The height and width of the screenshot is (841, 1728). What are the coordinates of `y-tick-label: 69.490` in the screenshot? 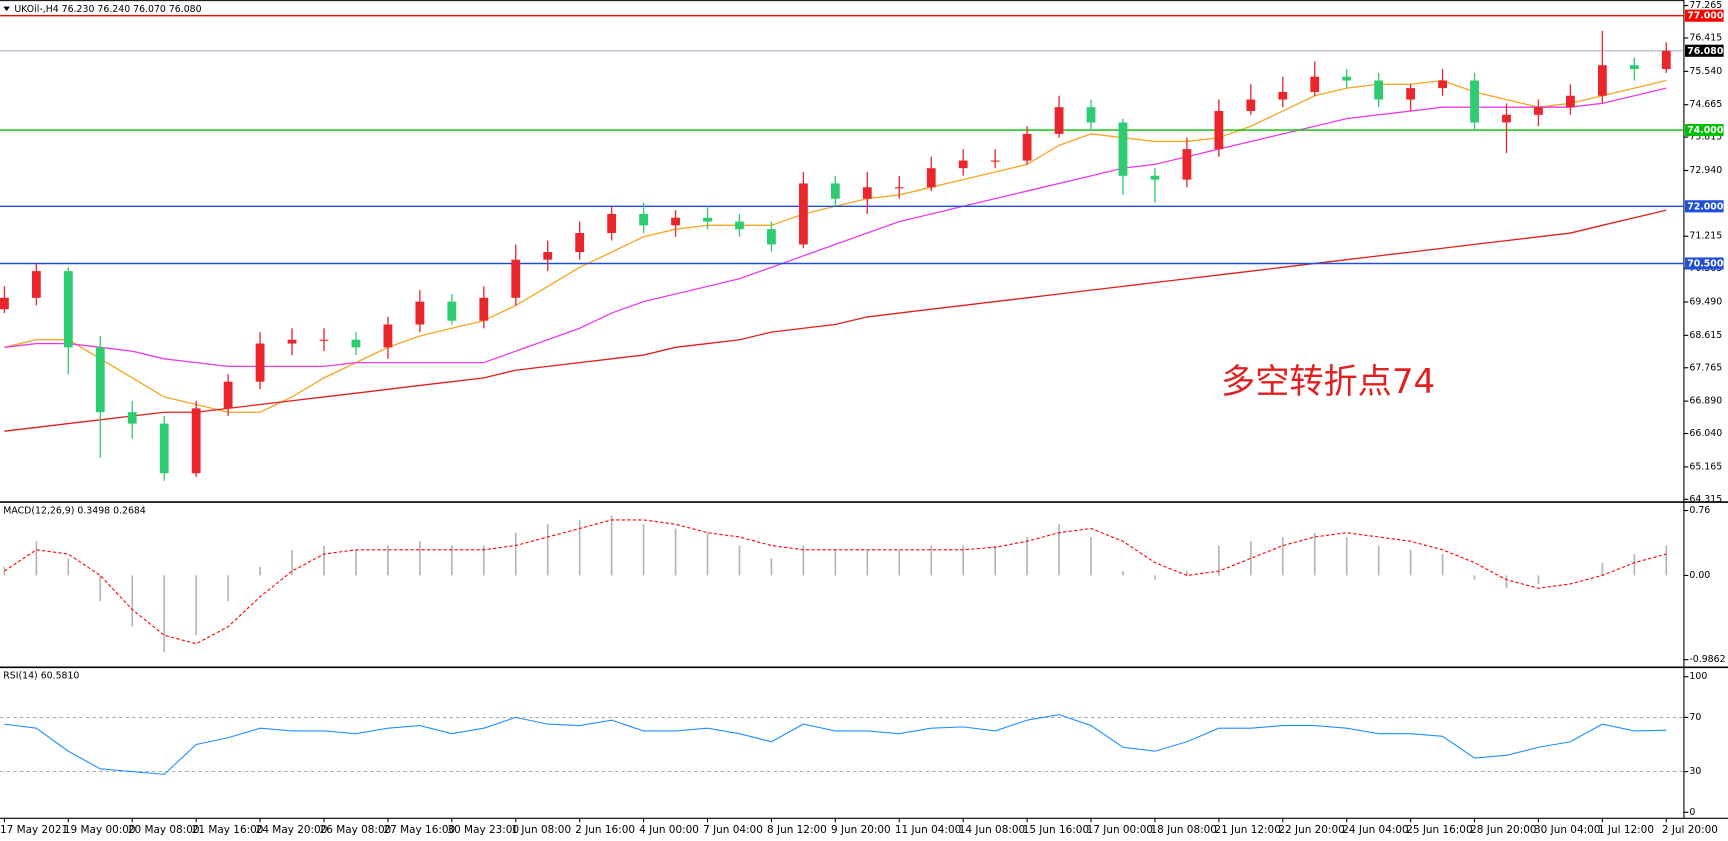 It's located at (1705, 302).